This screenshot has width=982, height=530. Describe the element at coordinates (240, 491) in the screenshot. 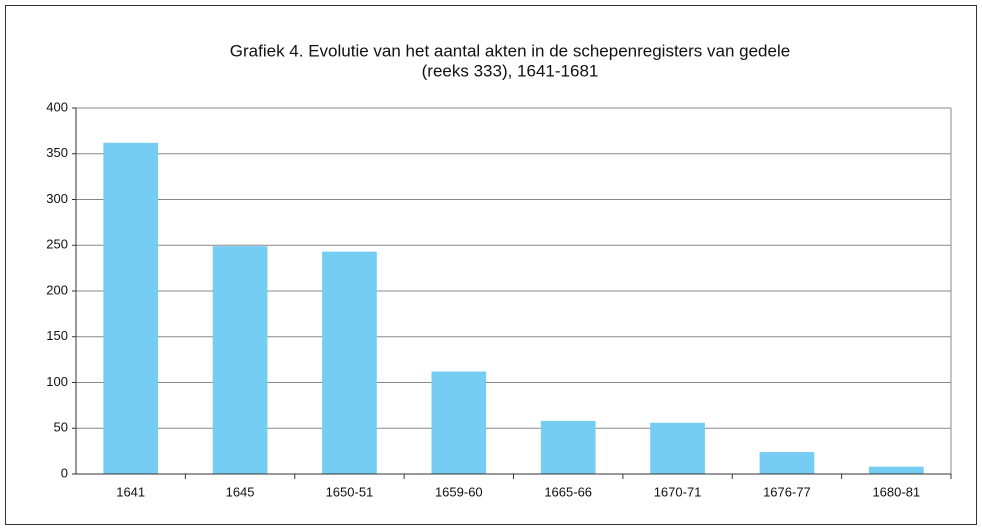

I see `x-tick-label: 1645` at that location.